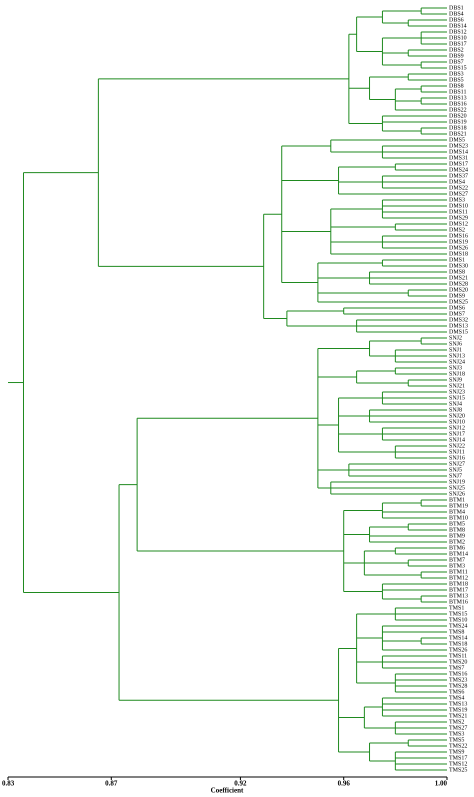 The height and width of the screenshot is (797, 474). Describe the element at coordinates (458, 164) in the screenshot. I see `leaf-label: DMS17` at that location.